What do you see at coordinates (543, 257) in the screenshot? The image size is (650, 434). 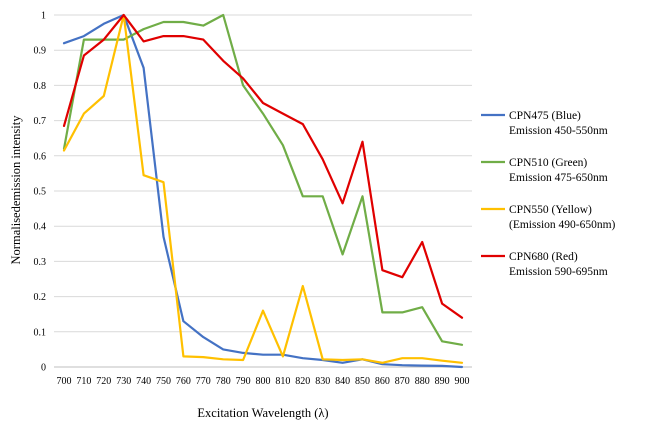 I see `legend-label: CPN680 (Red)` at bounding box center [543, 257].